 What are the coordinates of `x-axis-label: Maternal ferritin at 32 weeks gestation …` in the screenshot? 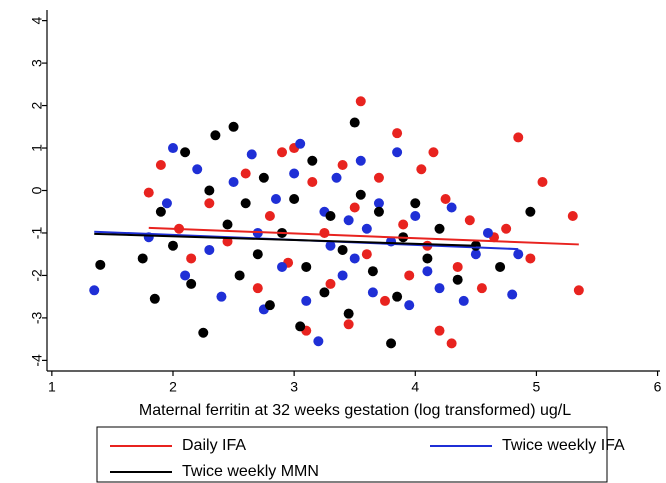 It's located at (355, 410).